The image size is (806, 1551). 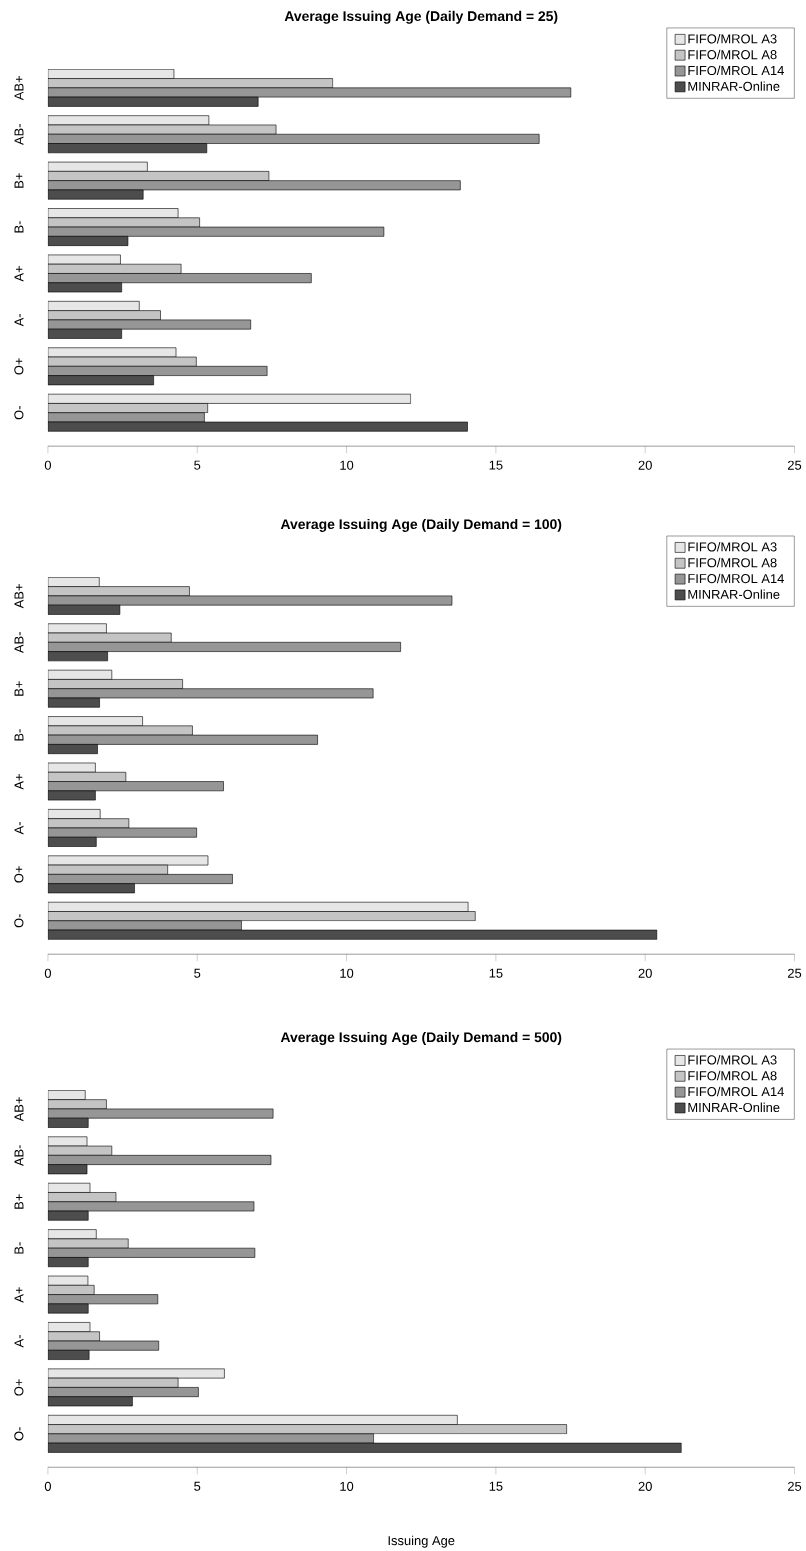 I want to click on chart-title: Average Issuing Age (Daily Demand = 100), so click(x=421, y=525).